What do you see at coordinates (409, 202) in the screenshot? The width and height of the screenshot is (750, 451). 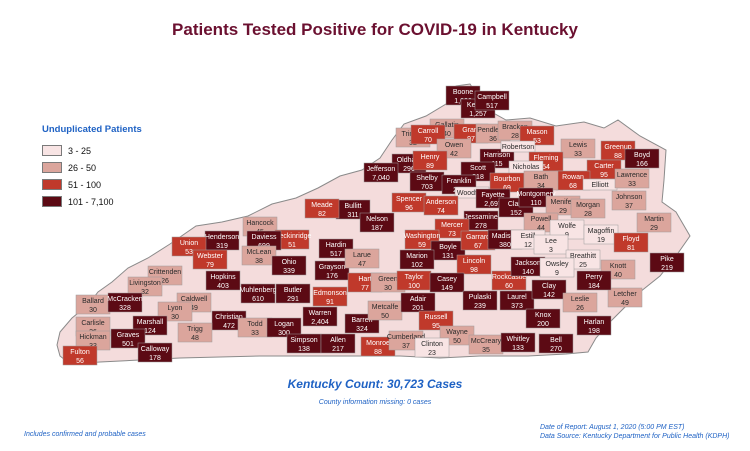 I see `county-spencer: Spencer 96` at bounding box center [409, 202].